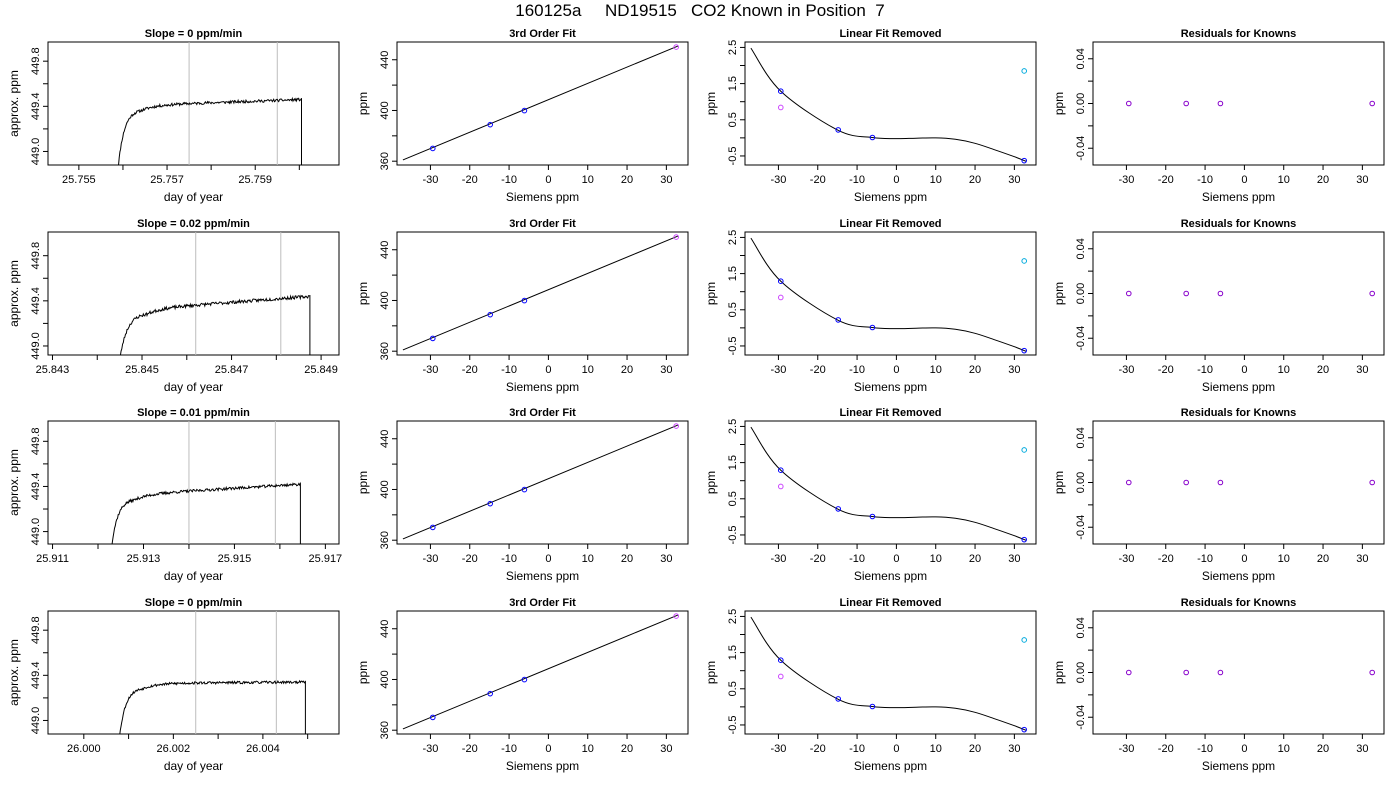 This screenshot has height=800, width=1400. I want to click on x-tick-label: 25.757, so click(167, 180).